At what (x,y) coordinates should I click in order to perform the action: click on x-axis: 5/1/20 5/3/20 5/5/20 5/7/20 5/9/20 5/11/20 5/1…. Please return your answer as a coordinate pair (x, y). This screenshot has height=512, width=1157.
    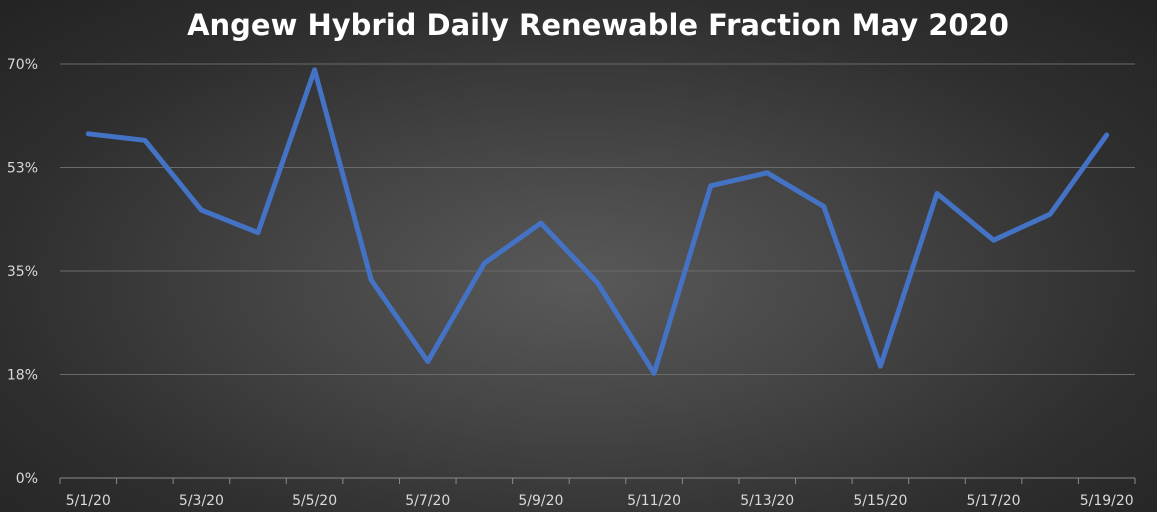
    Looking at the image, I should click on (597, 493).